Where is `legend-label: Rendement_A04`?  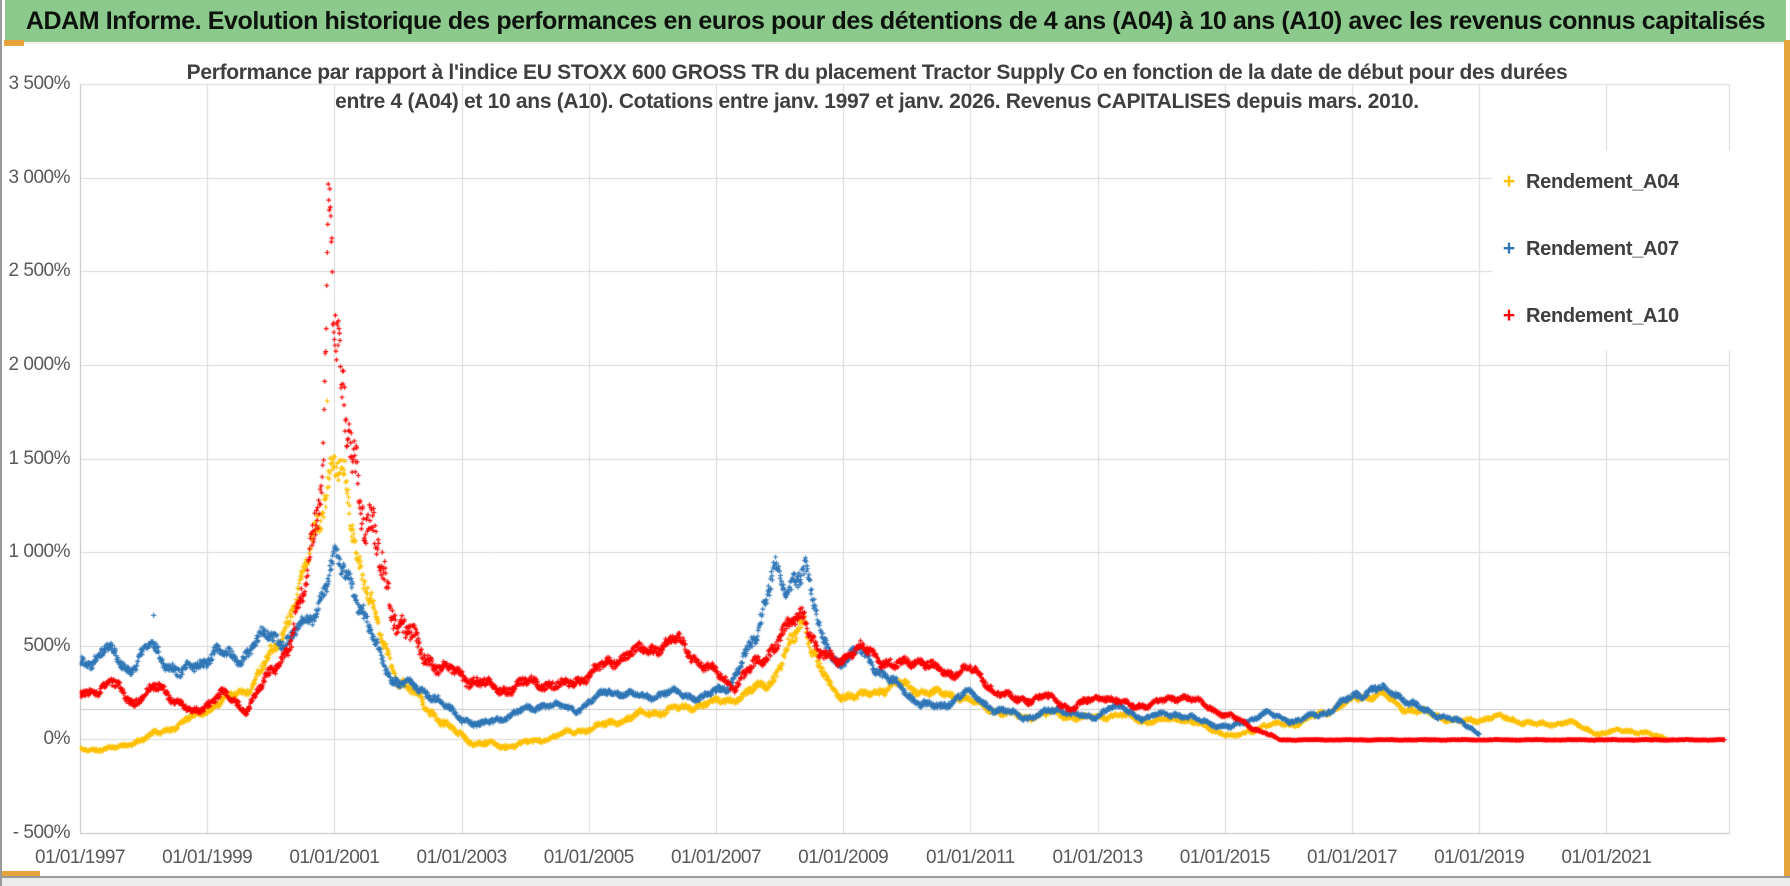
legend-label: Rendement_A04 is located at coordinates (1602, 181).